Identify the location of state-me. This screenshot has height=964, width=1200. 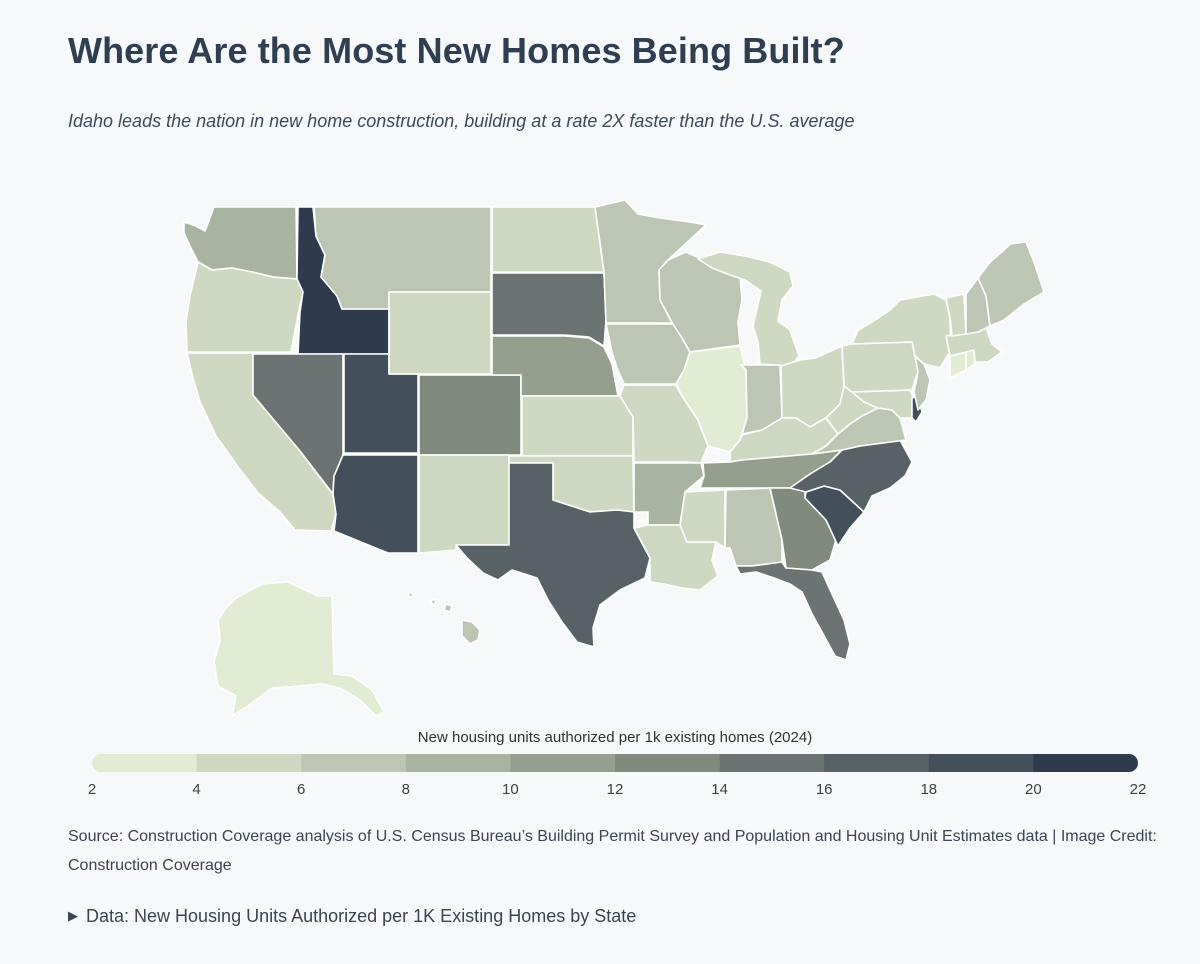
(1011, 284).